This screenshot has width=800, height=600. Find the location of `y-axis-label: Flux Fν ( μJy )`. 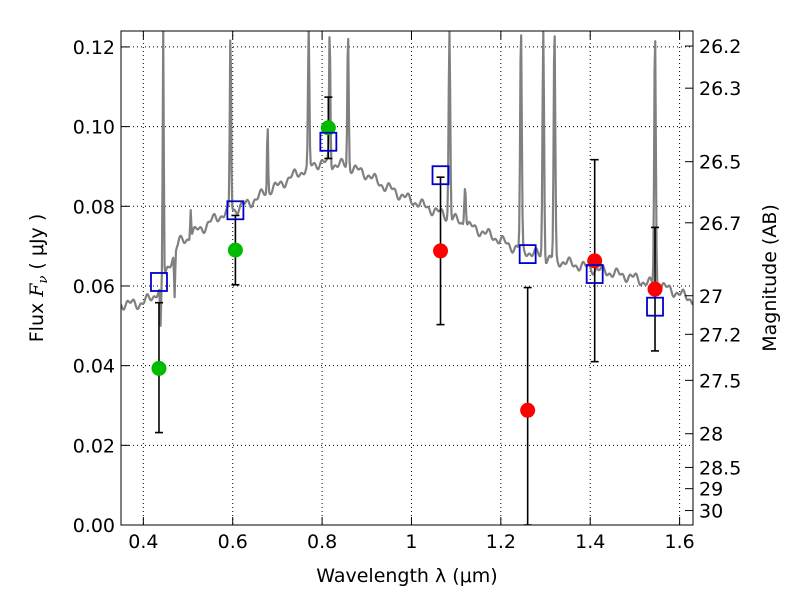

y-axis-label: Flux Fν ( μJy ) is located at coordinates (38, 278).